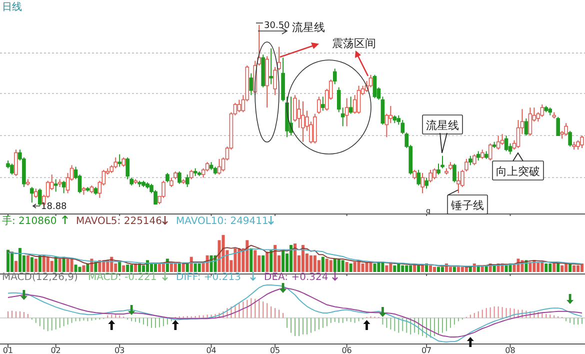 The image size is (585, 354). I want to click on annotation: 向上突破, so click(518, 171).